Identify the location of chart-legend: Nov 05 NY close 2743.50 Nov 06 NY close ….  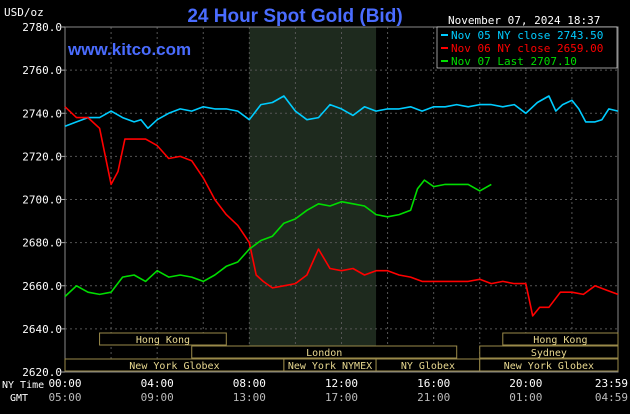
(527, 47).